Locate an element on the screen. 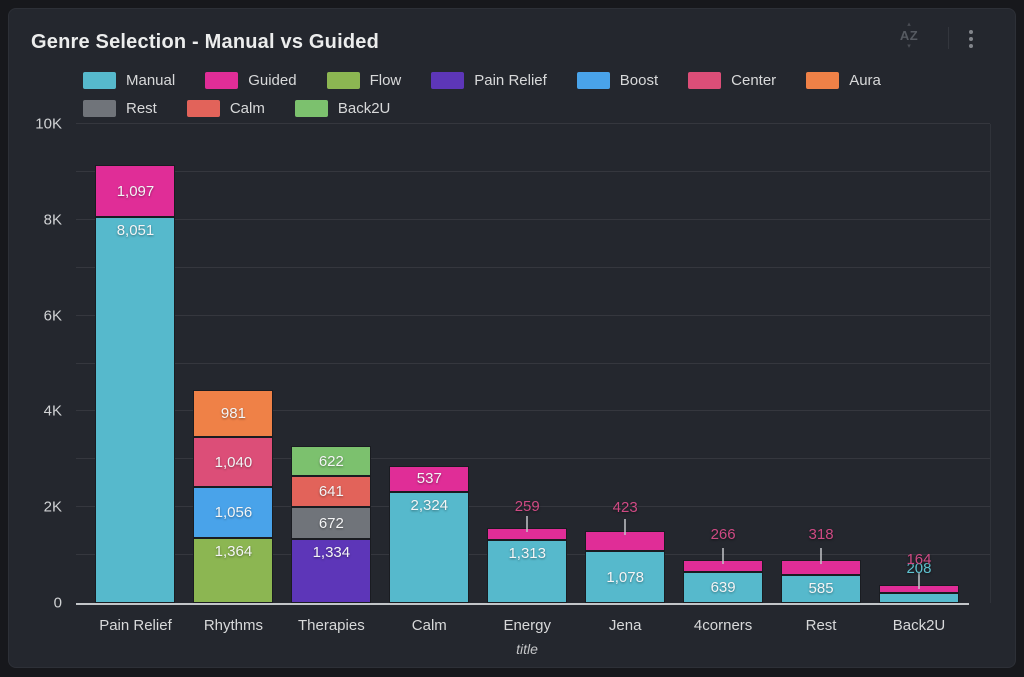  x-axis-label-rest: Rest is located at coordinates (821, 625).